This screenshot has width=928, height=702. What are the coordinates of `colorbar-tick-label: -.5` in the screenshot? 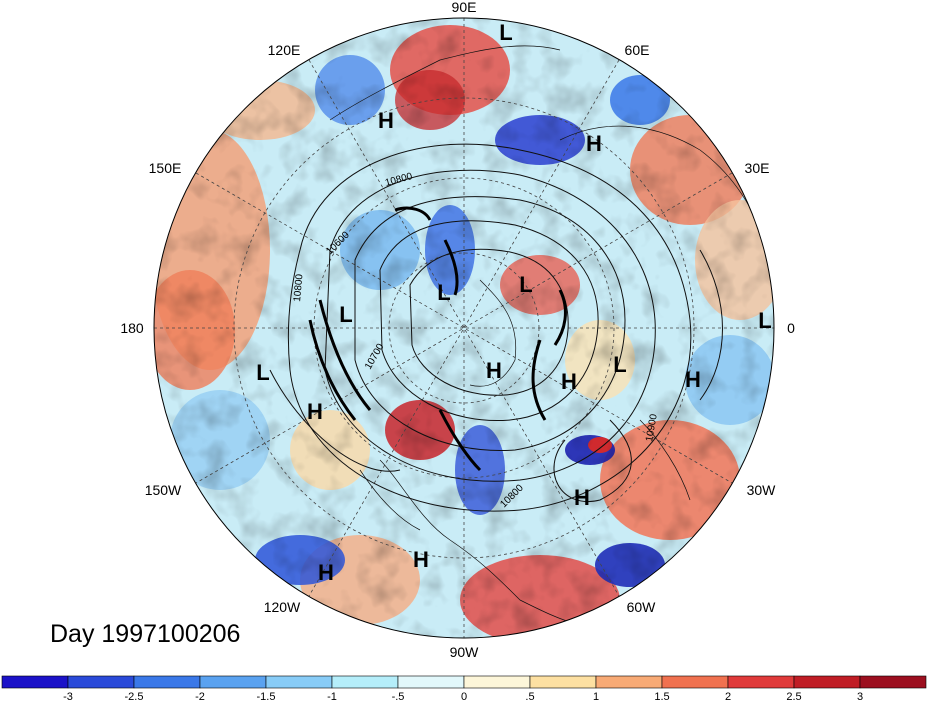 It's located at (398, 696).